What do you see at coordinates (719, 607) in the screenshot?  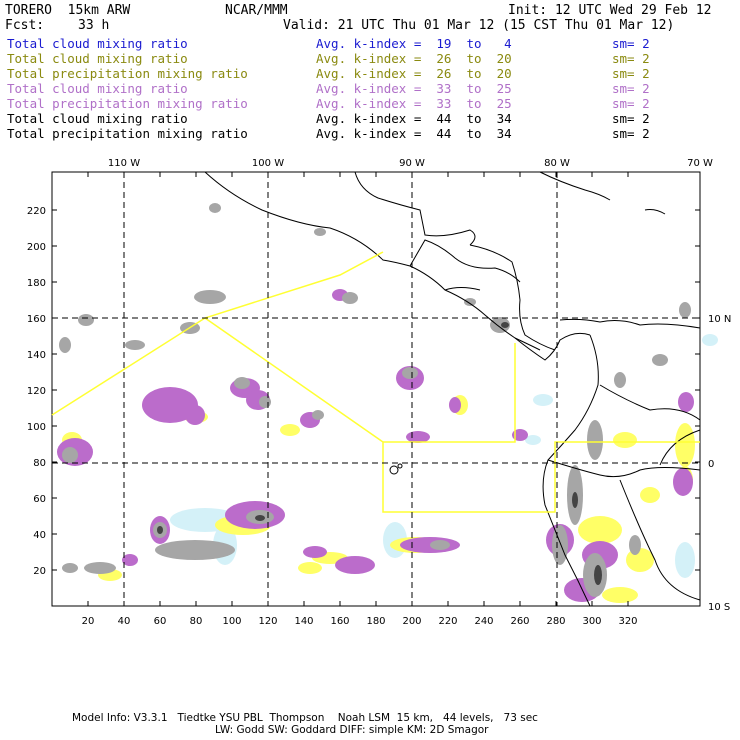 I see `tick-label: 10 S` at bounding box center [719, 607].